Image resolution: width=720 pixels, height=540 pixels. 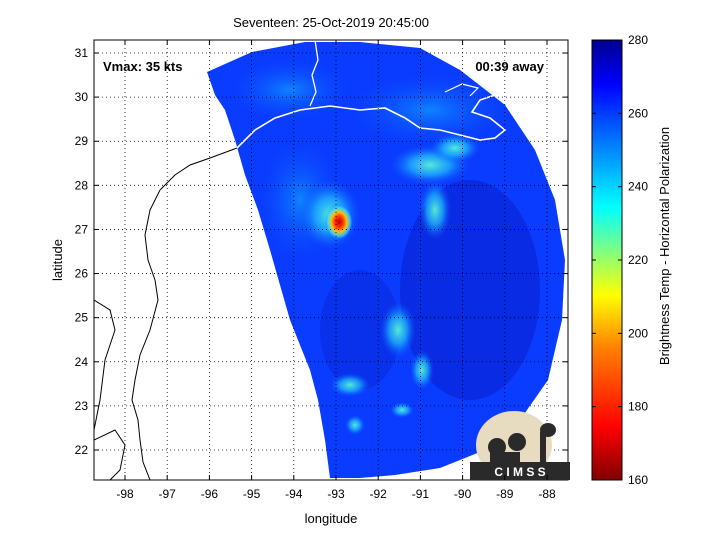 What do you see at coordinates (379, 494) in the screenshot?
I see `x-tick-label: -92` at bounding box center [379, 494].